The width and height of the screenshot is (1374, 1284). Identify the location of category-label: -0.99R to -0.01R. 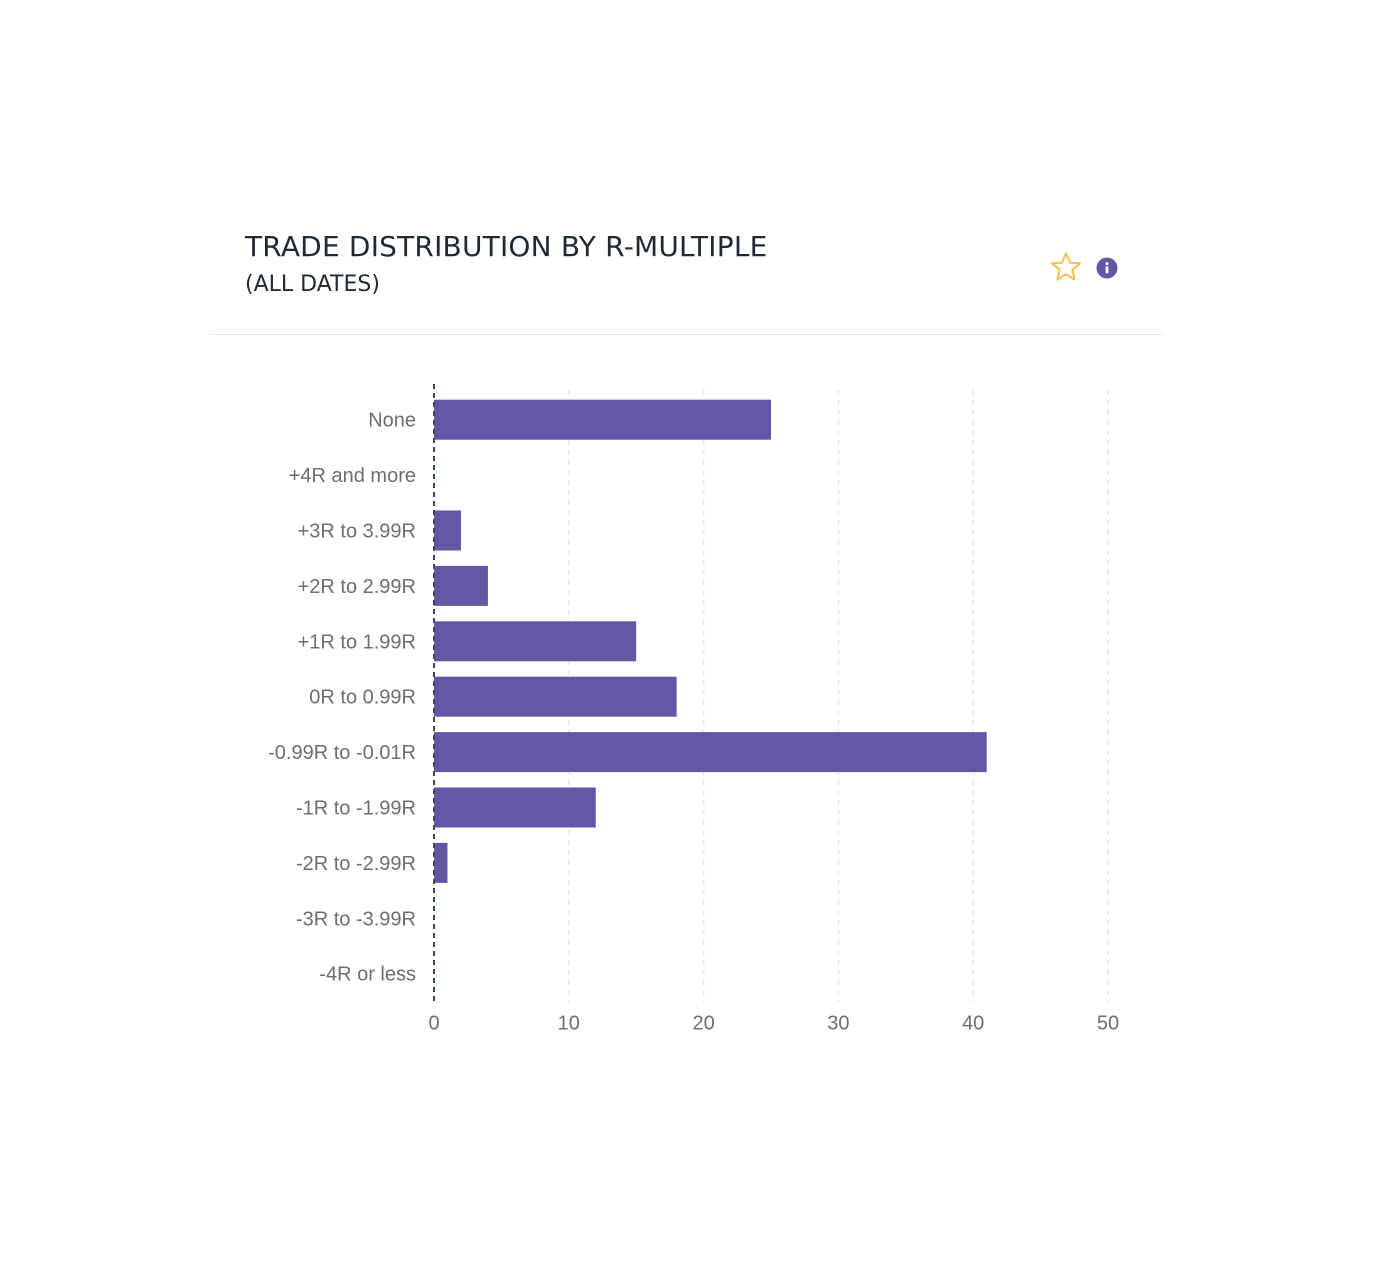
(342, 753).